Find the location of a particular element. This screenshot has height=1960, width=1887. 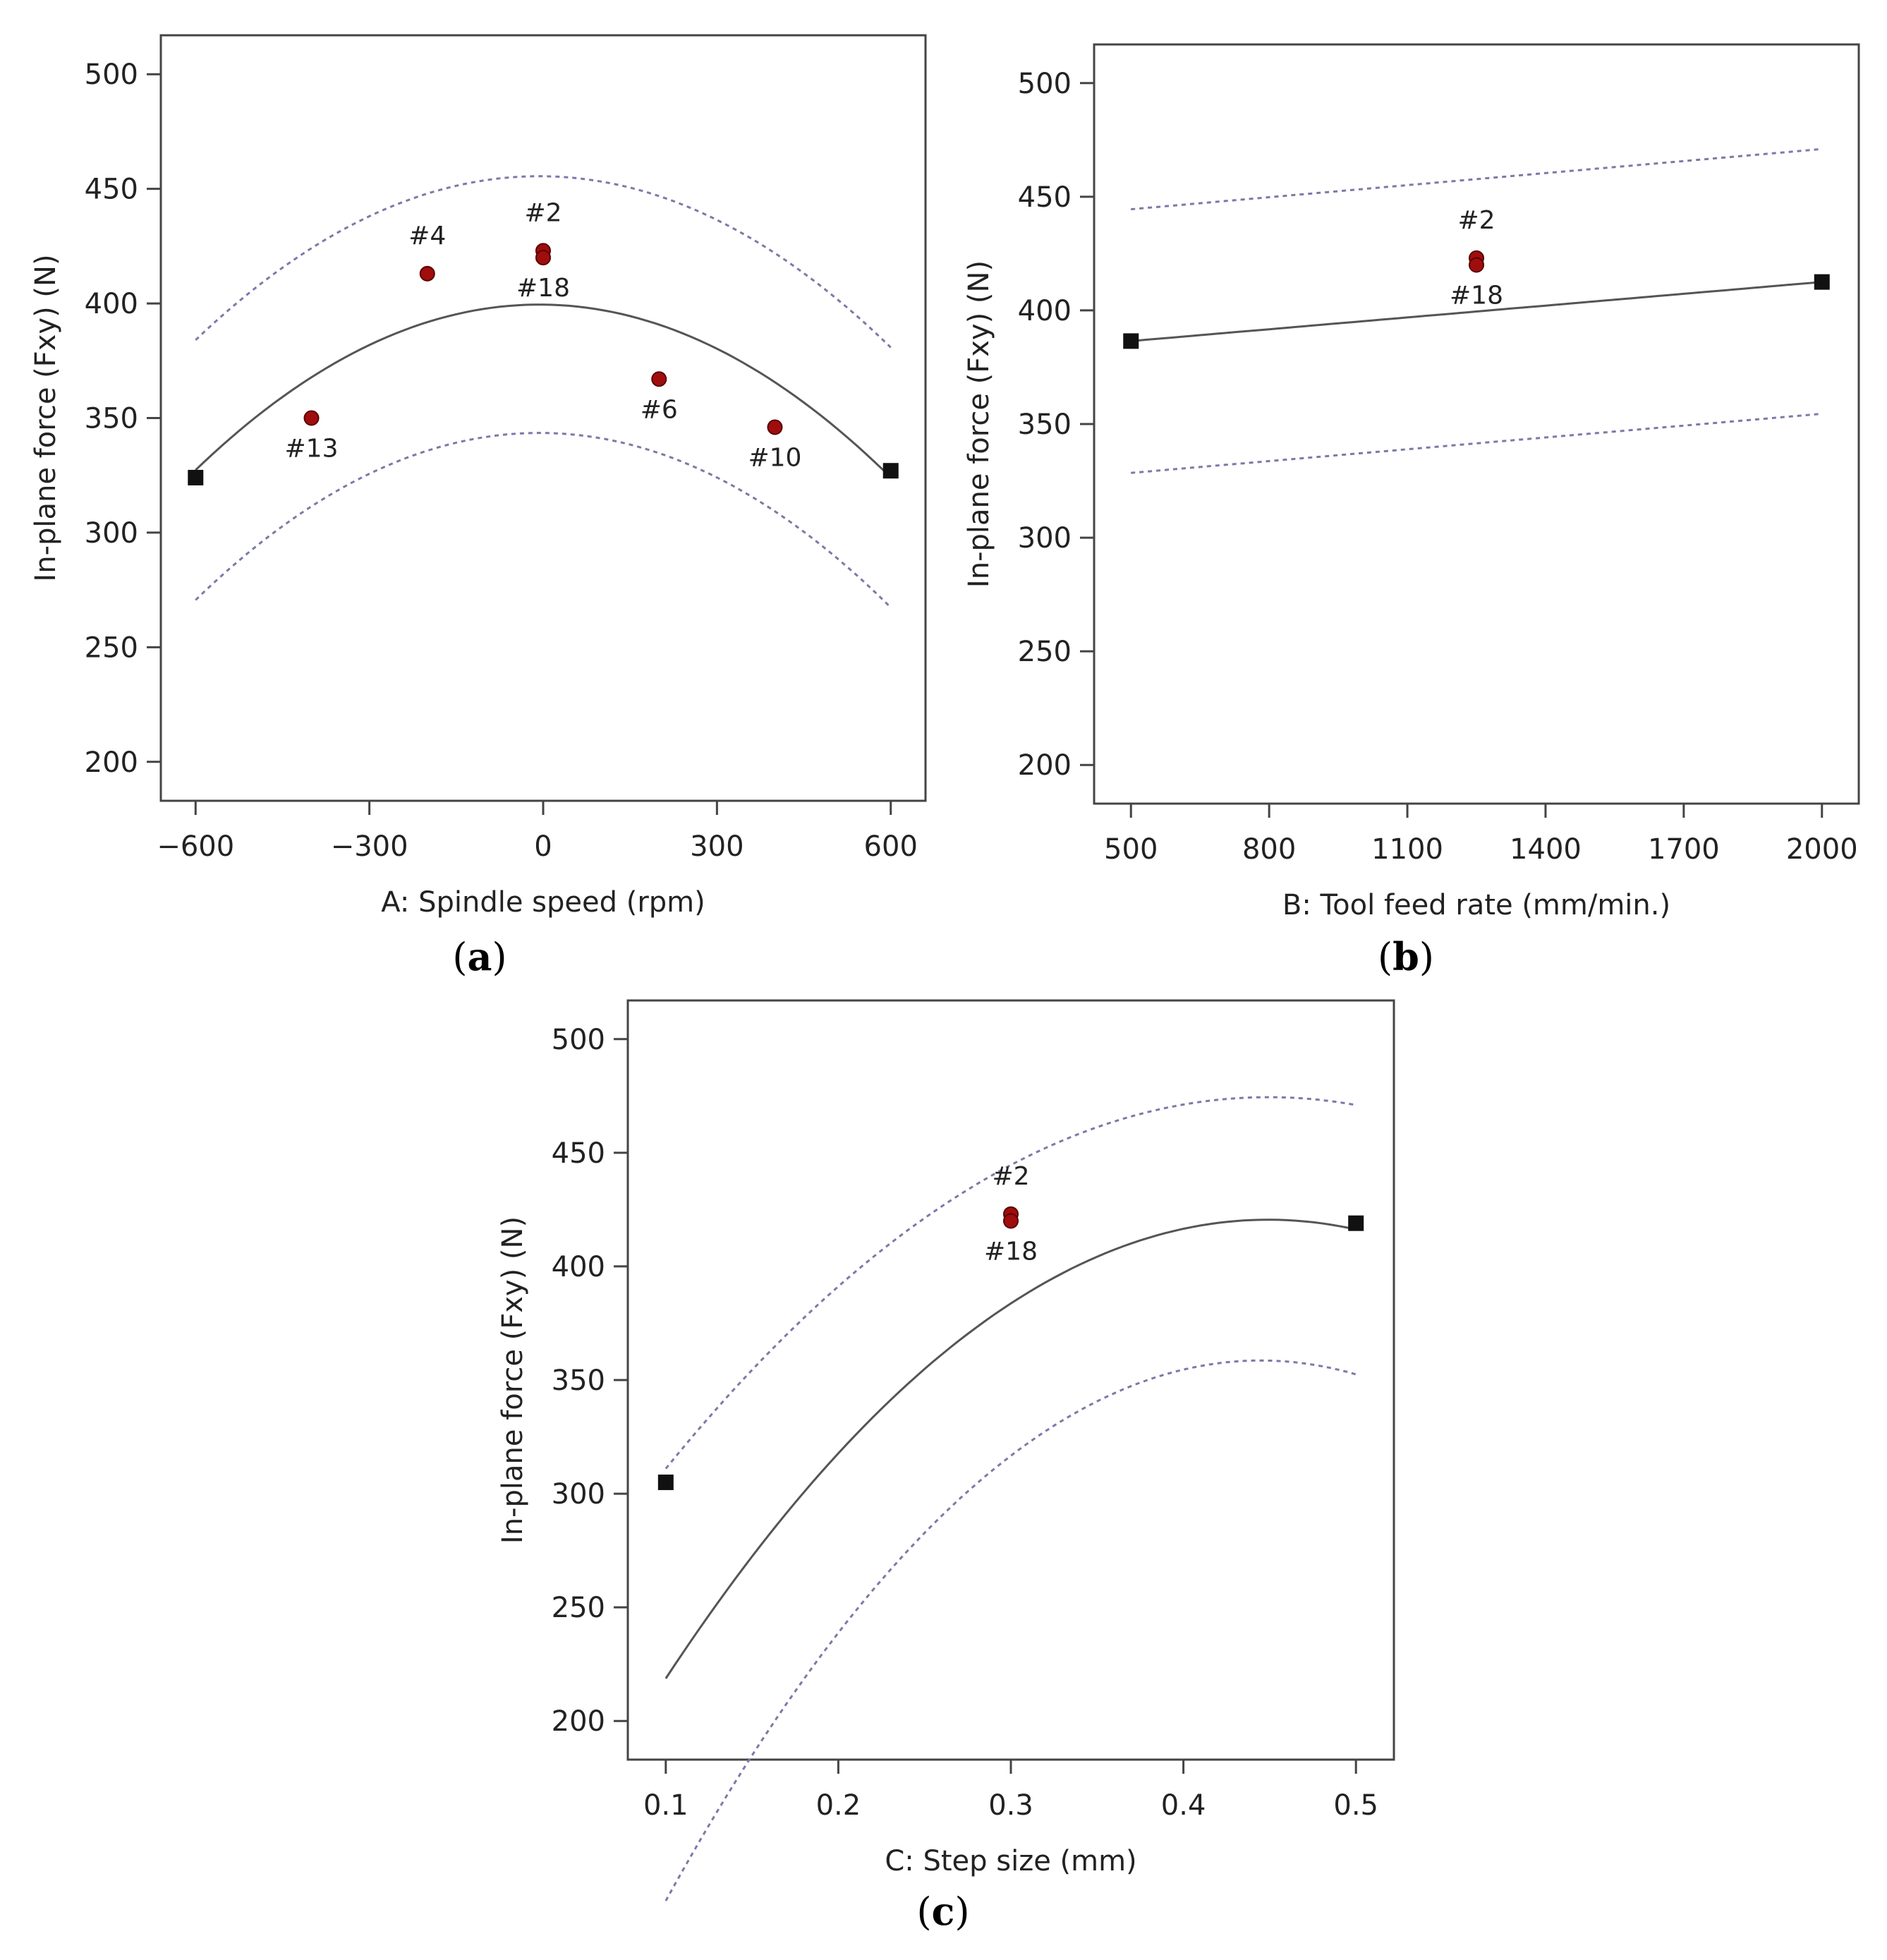

panel-label: (a) is located at coordinates (479, 956).